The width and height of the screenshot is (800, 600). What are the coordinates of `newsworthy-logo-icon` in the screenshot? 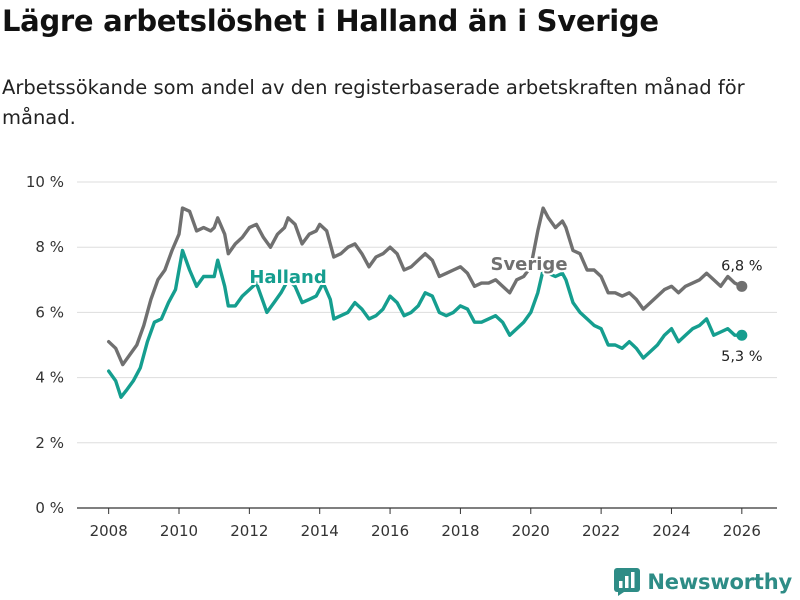 It's located at (627, 582).